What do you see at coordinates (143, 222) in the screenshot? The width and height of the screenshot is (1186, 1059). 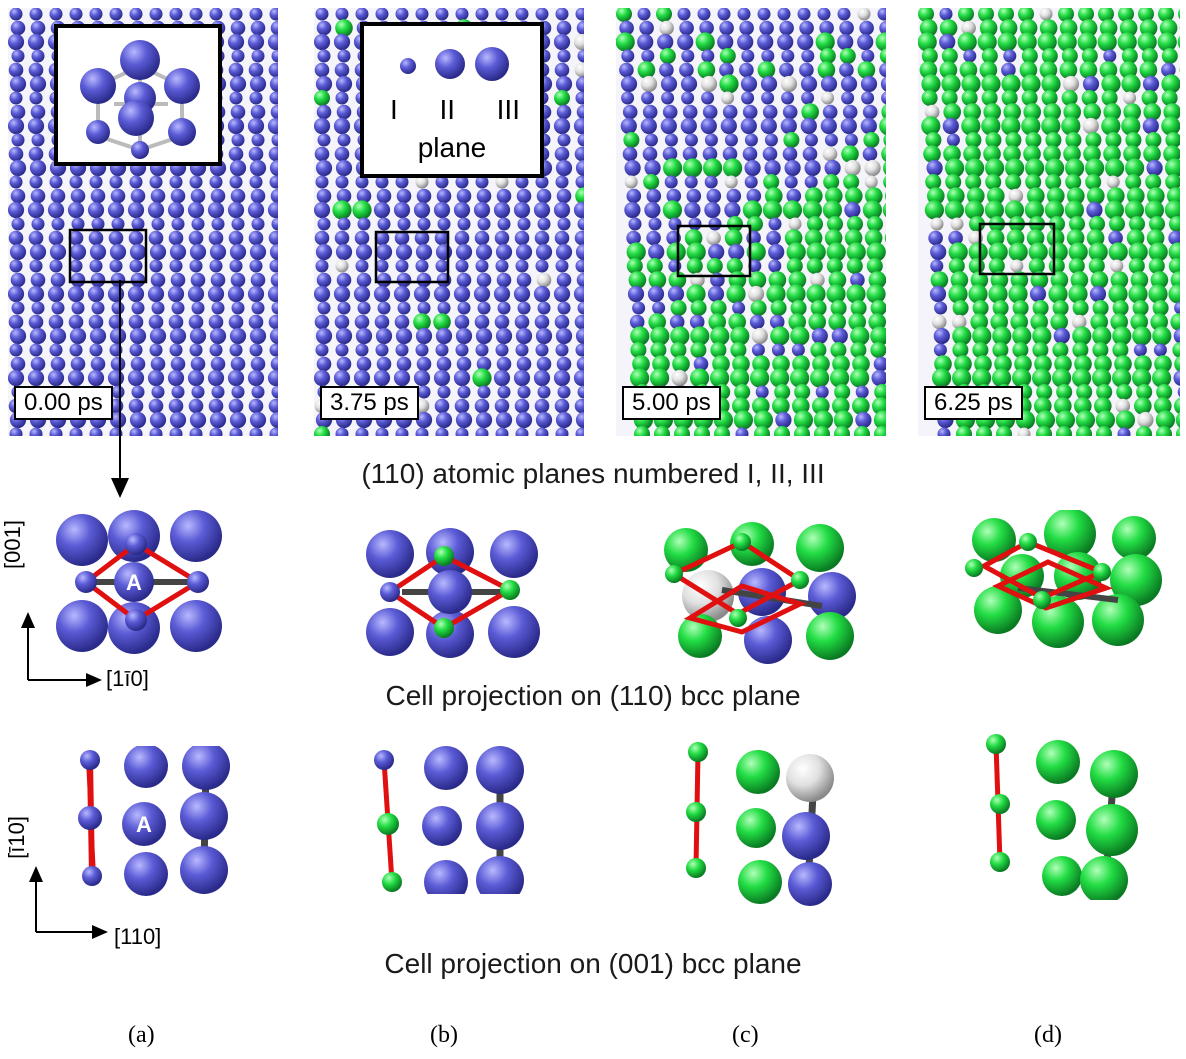 I see `snapshot-panel-a: 0.00 ps` at bounding box center [143, 222].